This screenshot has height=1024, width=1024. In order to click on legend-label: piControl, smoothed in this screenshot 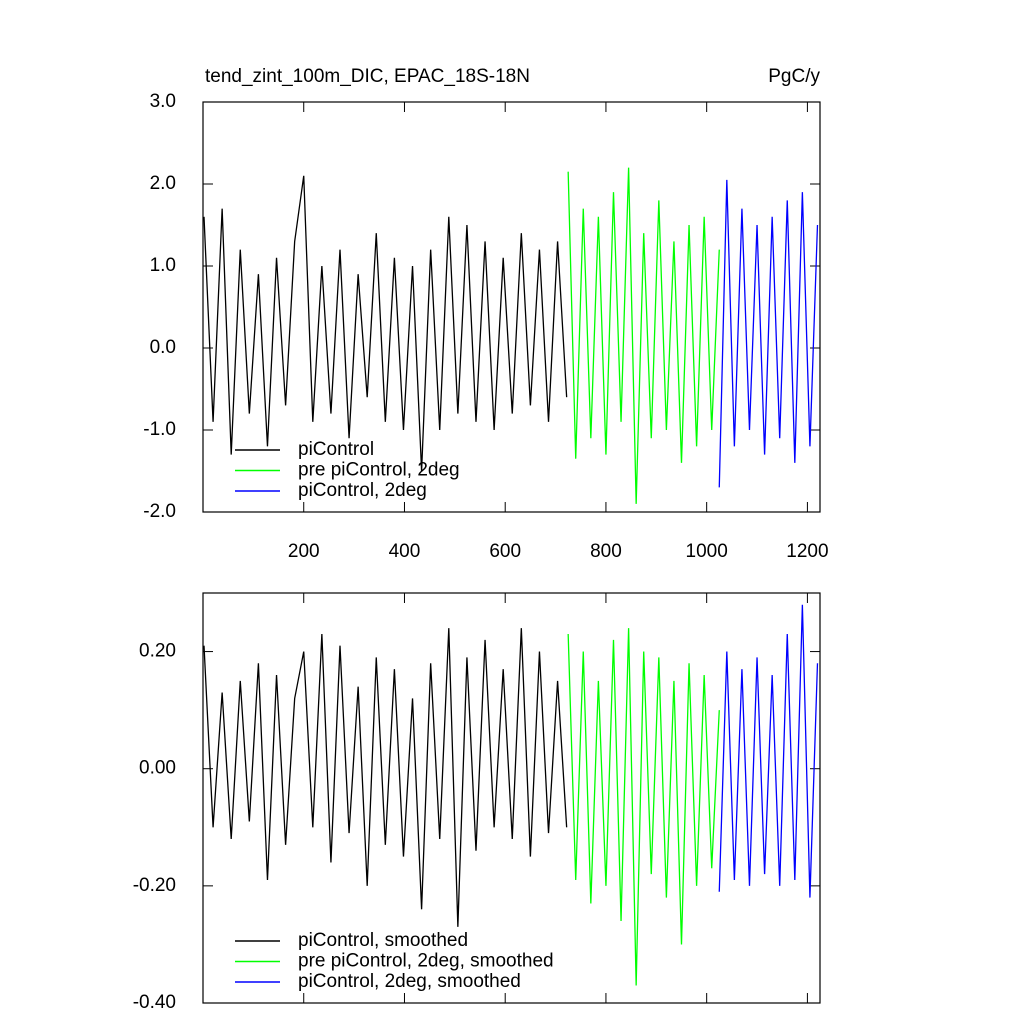, I will do `click(383, 940)`.